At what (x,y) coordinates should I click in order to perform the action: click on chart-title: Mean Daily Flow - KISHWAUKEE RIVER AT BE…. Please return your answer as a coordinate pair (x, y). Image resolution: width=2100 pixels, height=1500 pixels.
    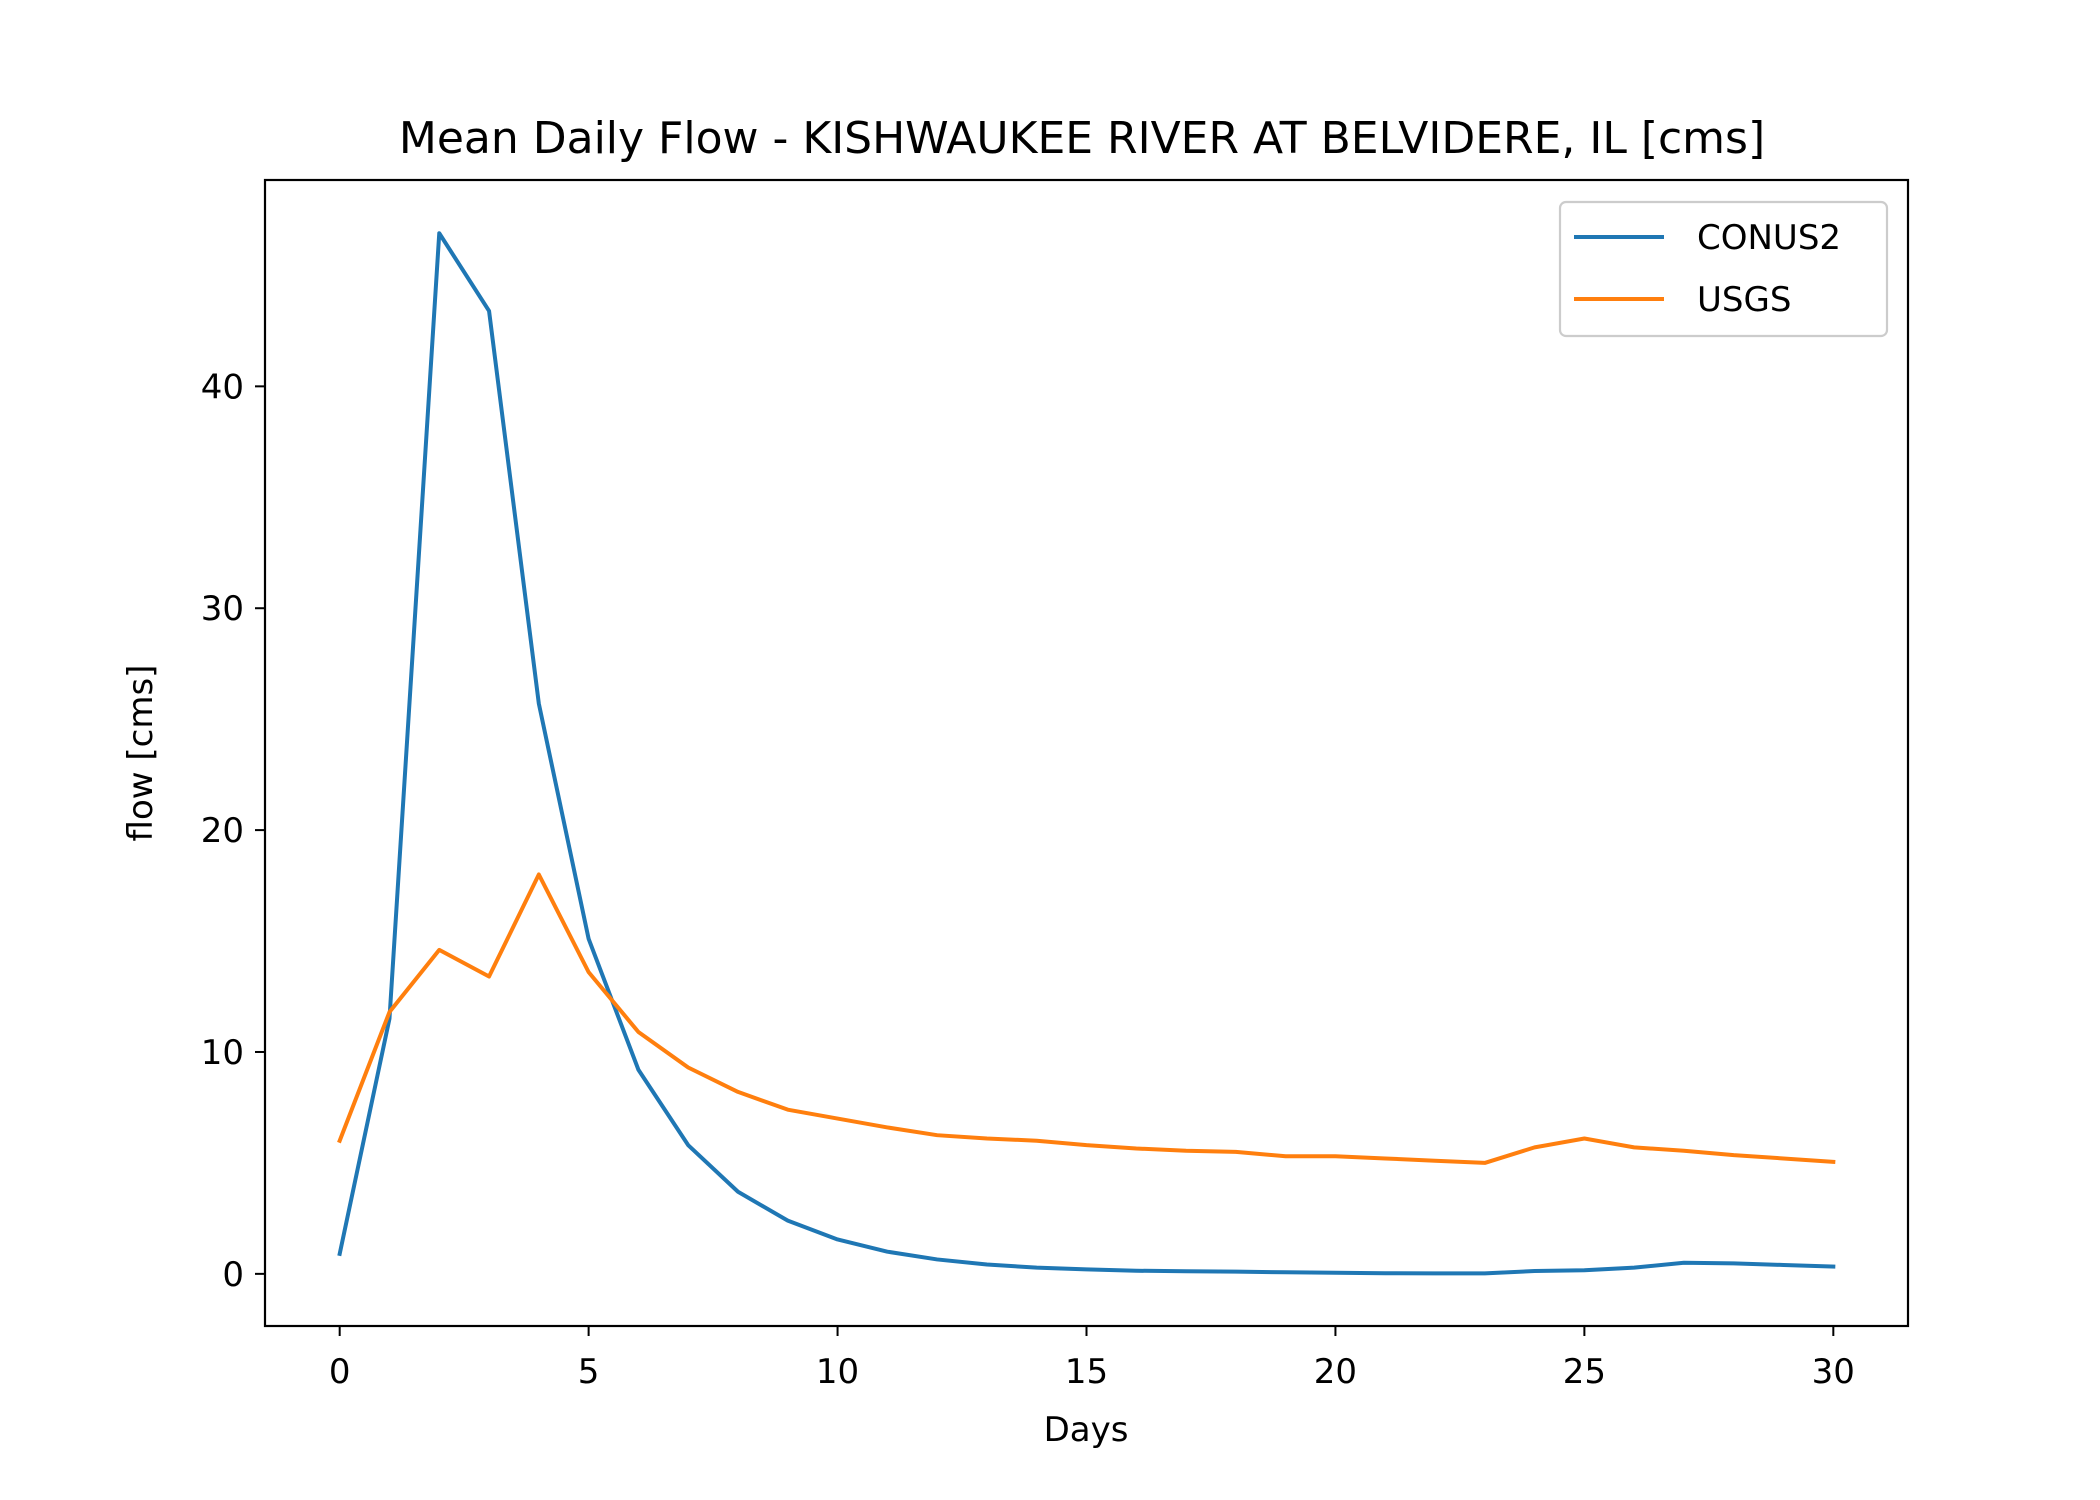
    Looking at the image, I should click on (1082, 138).